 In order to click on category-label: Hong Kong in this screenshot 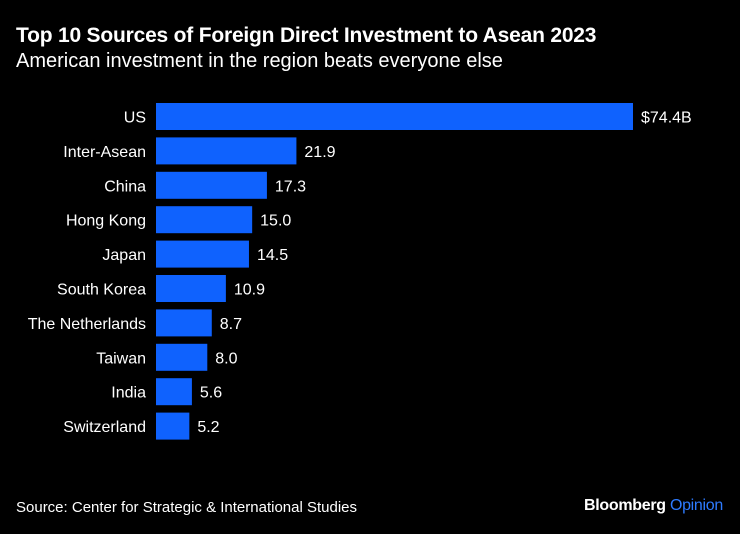, I will do `click(106, 221)`.